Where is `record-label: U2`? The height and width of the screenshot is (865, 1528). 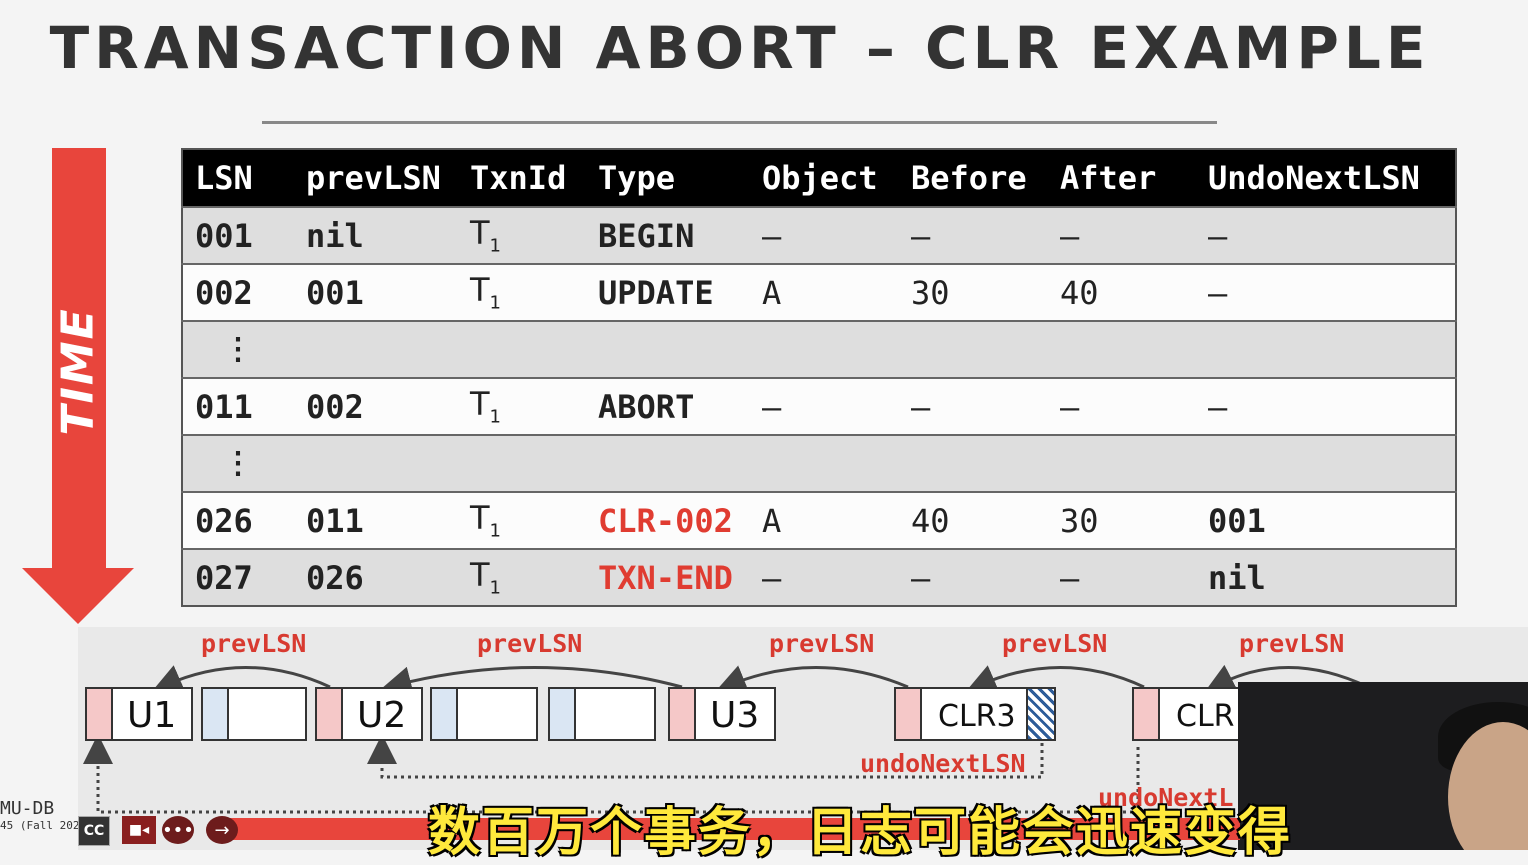
record-label: U2 is located at coordinates (382, 715).